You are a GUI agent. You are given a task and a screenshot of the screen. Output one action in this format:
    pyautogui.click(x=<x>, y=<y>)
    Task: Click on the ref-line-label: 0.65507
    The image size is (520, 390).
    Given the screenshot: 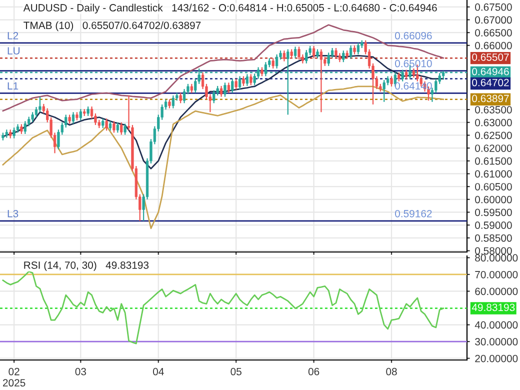 What is the action you would take?
    pyautogui.click(x=490, y=57)
    